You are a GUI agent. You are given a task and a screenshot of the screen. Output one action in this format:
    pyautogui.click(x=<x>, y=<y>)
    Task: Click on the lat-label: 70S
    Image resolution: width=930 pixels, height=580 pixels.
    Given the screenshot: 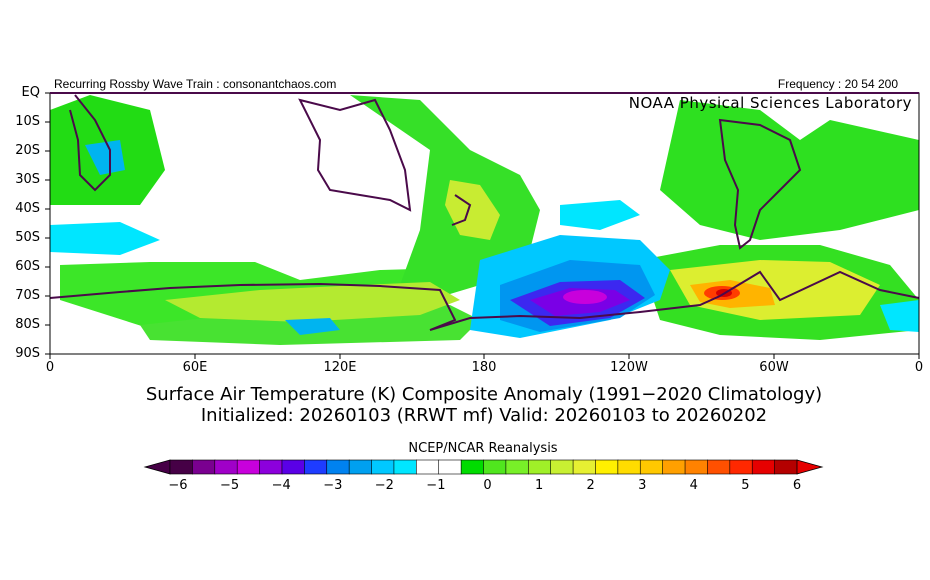 What is the action you would take?
    pyautogui.click(x=27, y=295)
    